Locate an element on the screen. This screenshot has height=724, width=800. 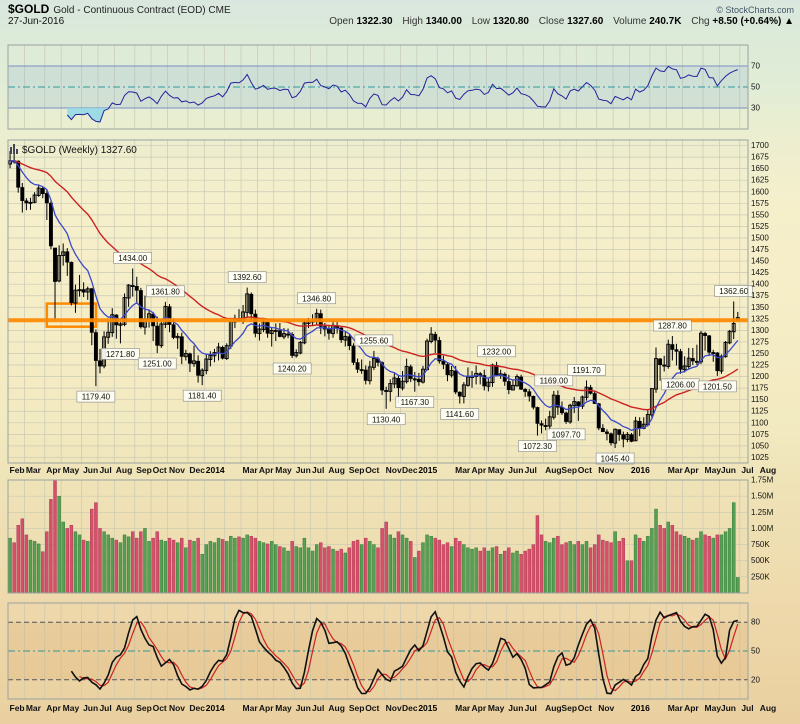
svg-text: 1050 is located at coordinates (760, 445).